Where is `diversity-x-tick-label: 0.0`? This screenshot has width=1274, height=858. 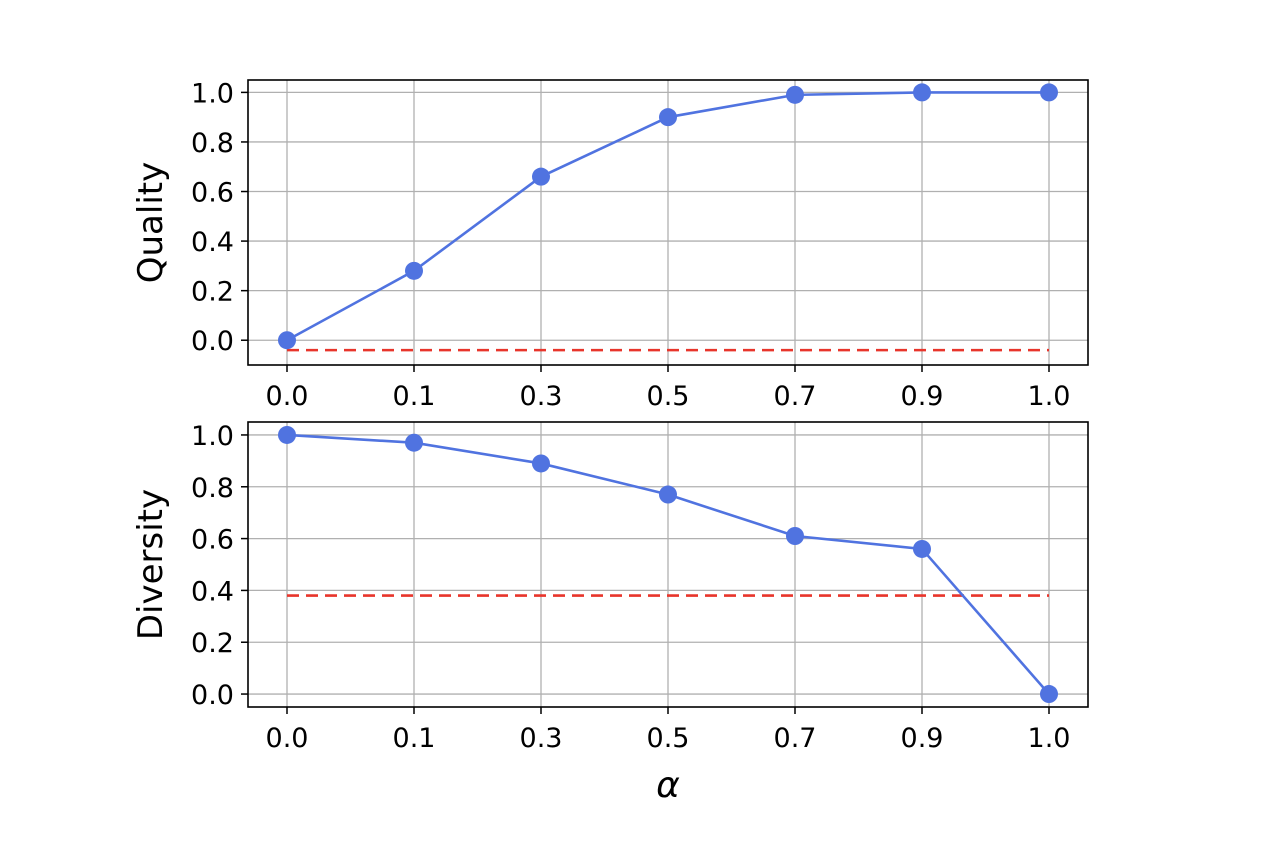
diversity-x-tick-label: 0.0 is located at coordinates (287, 738).